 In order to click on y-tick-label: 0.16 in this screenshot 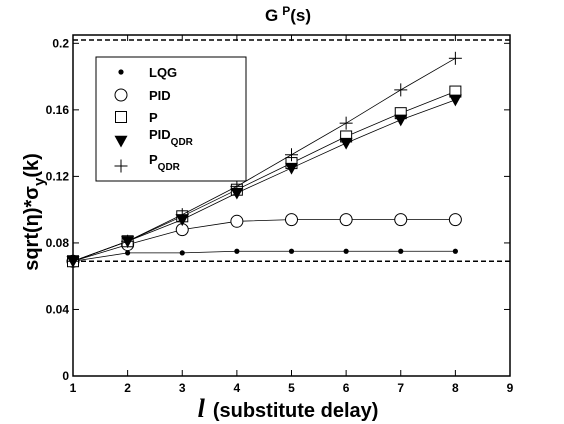, I will do `click(58, 110)`.